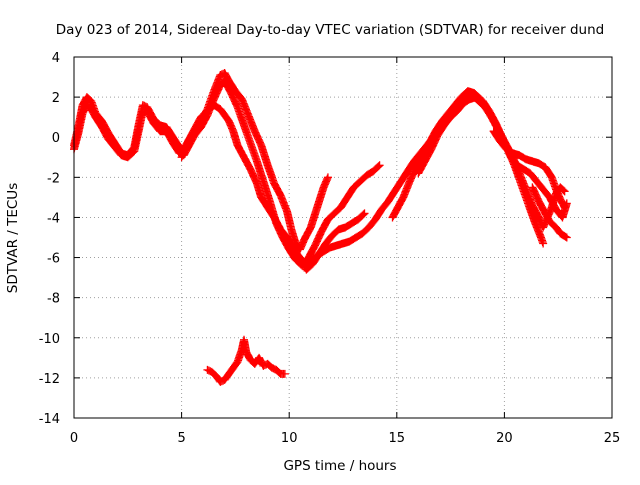 The height and width of the screenshot is (485, 640). What do you see at coordinates (339, 466) in the screenshot?
I see `x-axis-label: GPS time / hours` at bounding box center [339, 466].